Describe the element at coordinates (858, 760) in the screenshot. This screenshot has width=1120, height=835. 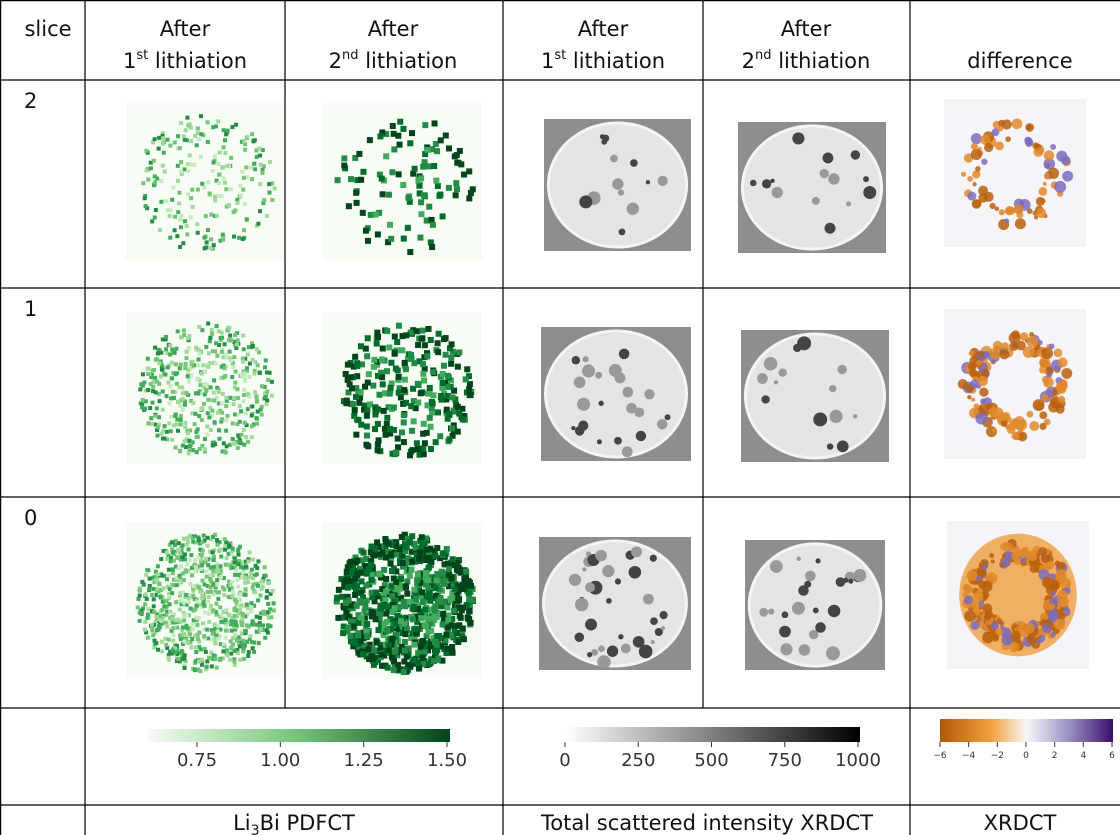
I see `colorbar-tick-label: 1000` at that location.